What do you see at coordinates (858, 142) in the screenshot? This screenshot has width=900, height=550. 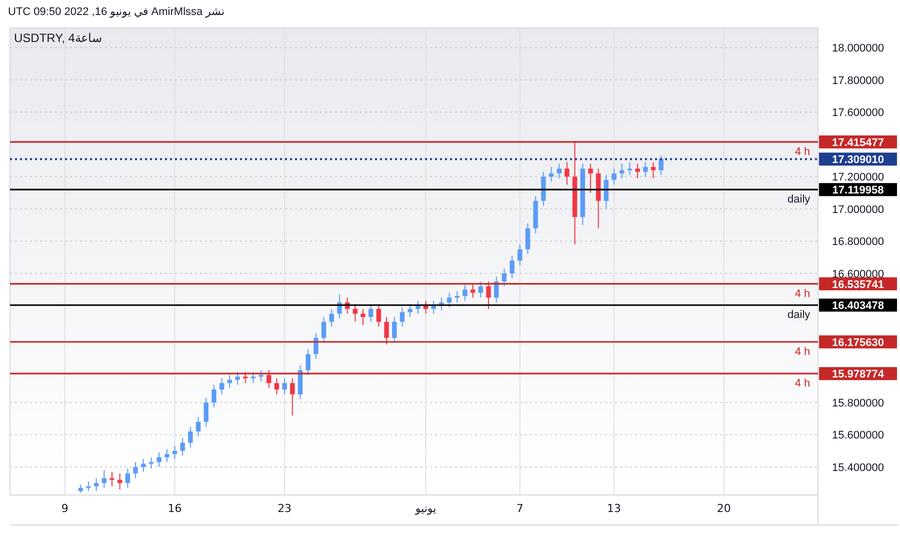 I see `ref-line-label: 17.415477` at bounding box center [858, 142].